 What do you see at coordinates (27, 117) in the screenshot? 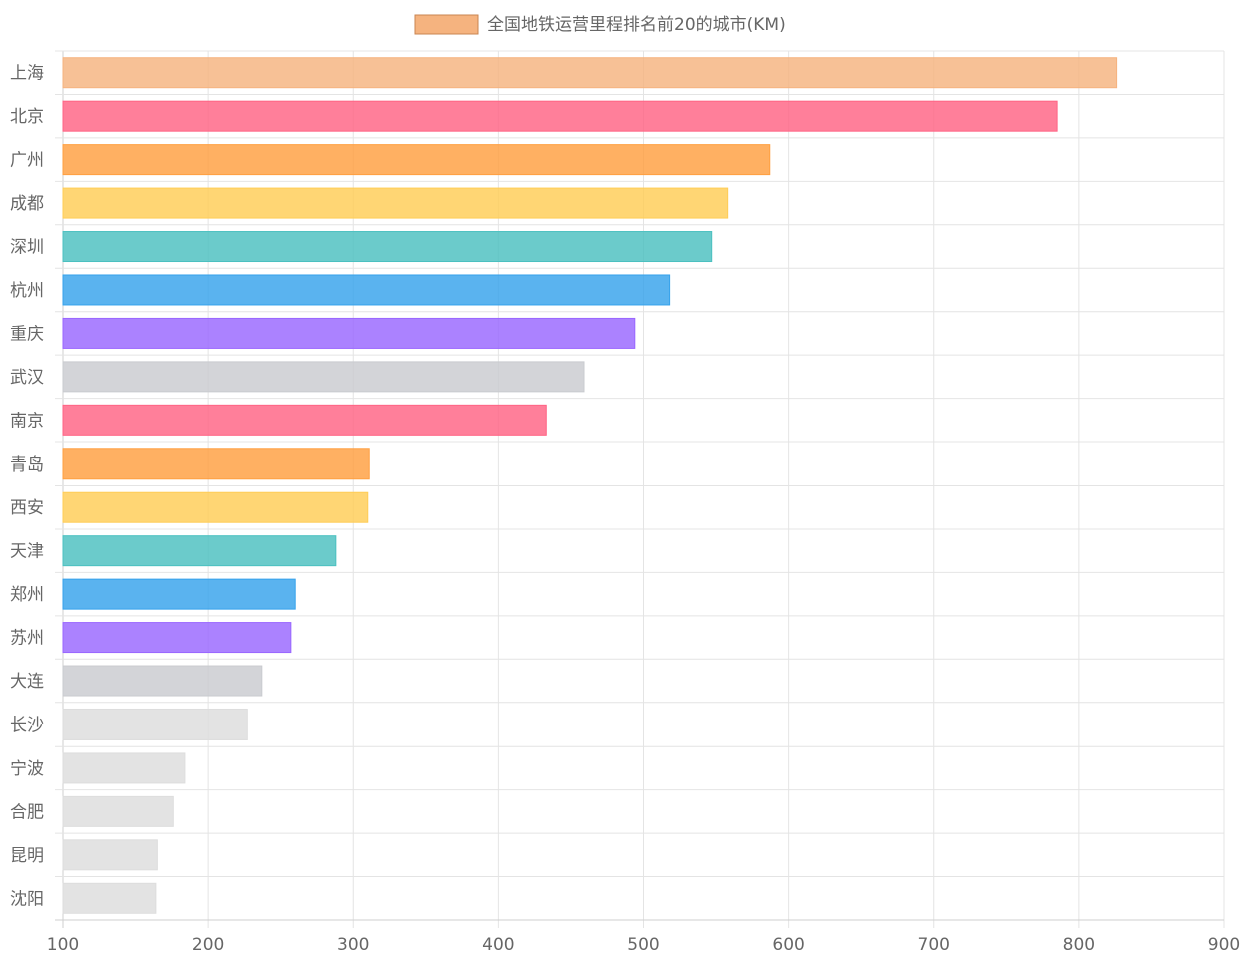
I see `y-tick-label: 北京` at bounding box center [27, 117].